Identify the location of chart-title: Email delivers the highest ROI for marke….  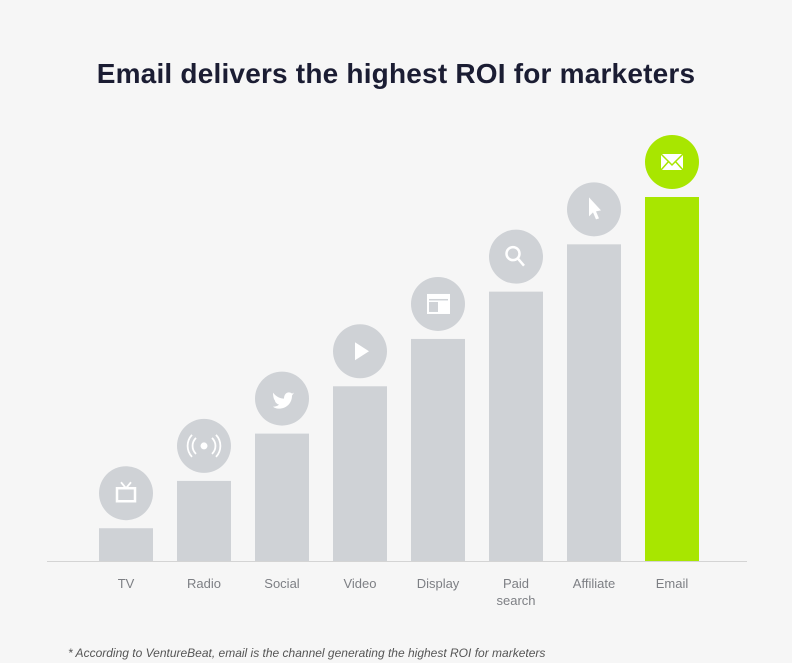
(396, 73).